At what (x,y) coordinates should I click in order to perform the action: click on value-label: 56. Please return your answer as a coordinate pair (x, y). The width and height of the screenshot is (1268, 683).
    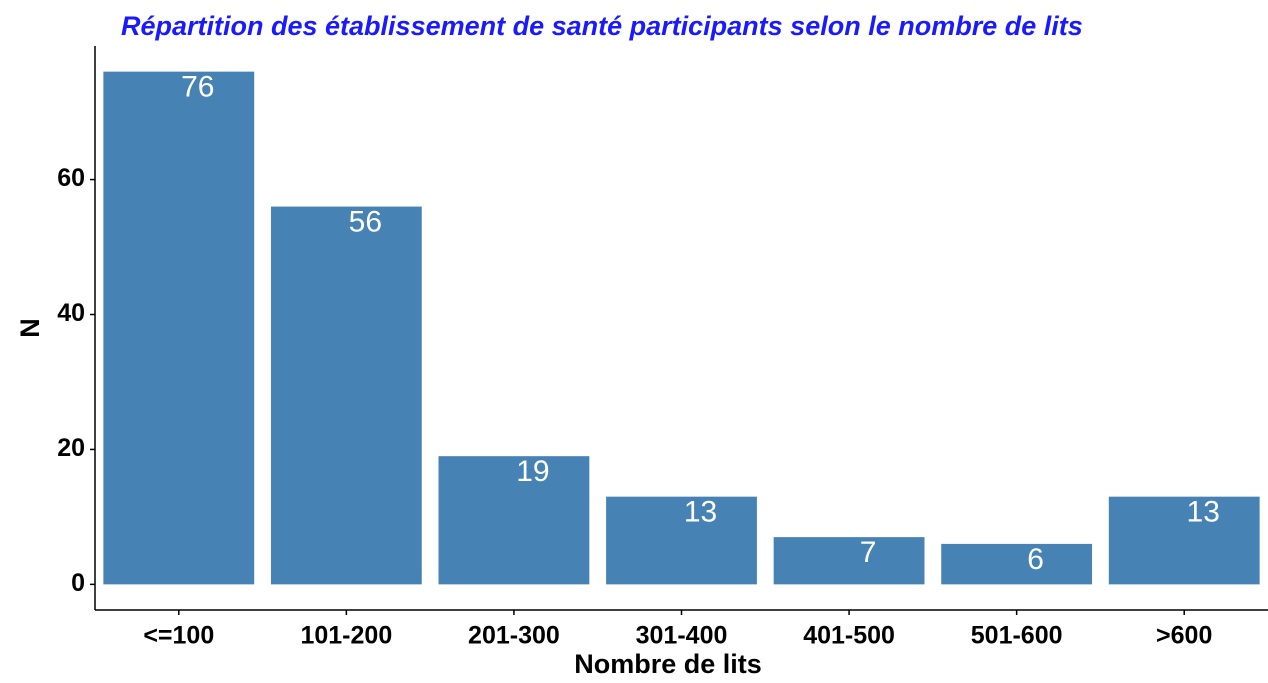
    Looking at the image, I should click on (365, 221).